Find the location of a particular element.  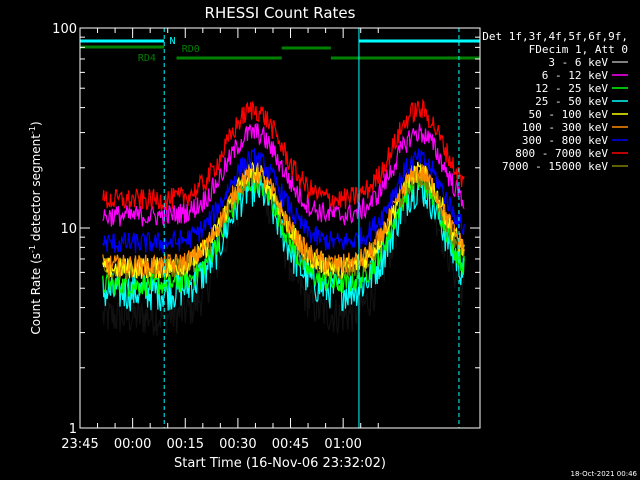

x-tick-label-1: 00:00 is located at coordinates (132, 444).